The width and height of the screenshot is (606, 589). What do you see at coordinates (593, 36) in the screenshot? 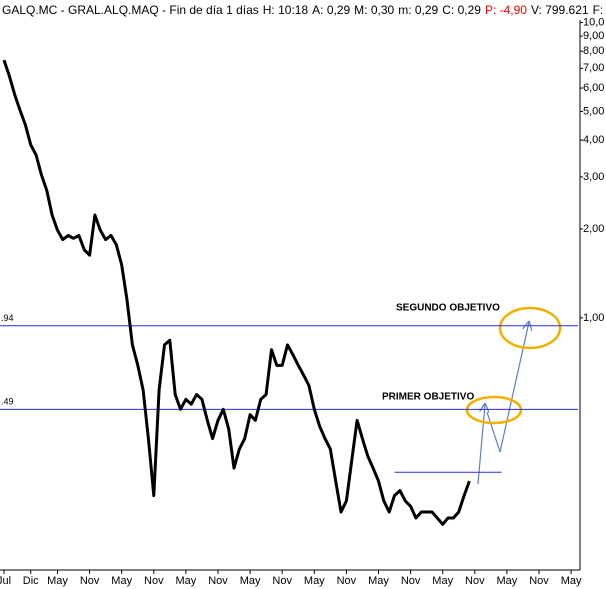
I see `y-tick-label: 9,00` at bounding box center [593, 36].